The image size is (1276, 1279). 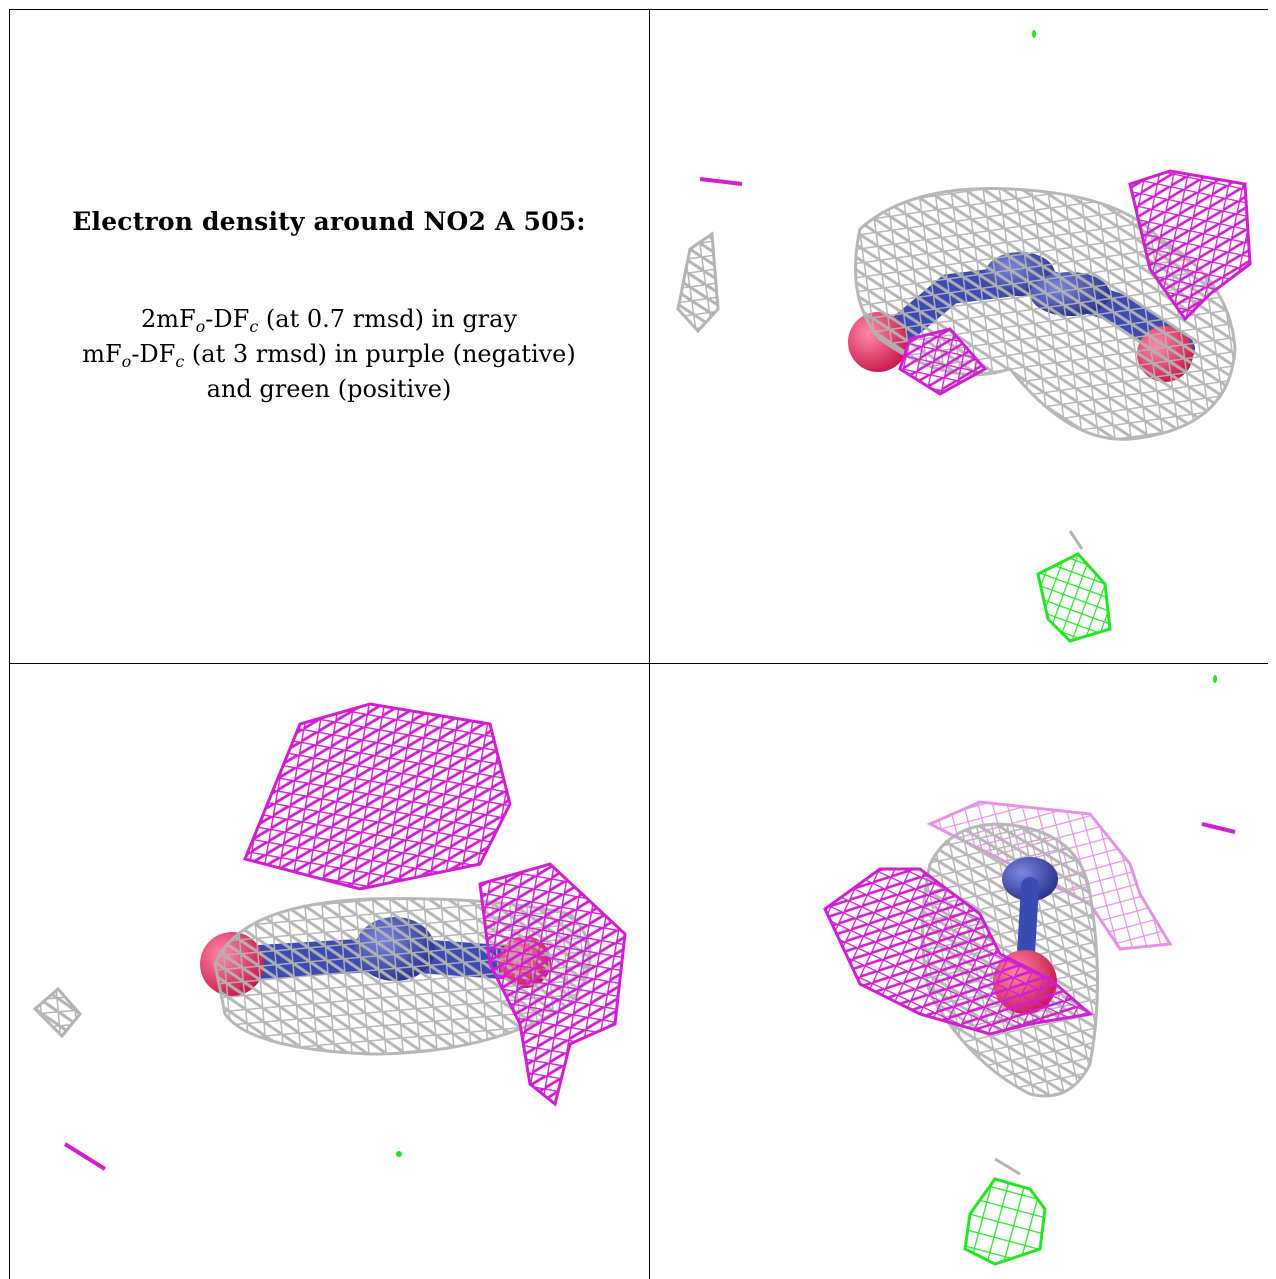 I want to click on legend-line-green: and green (positive), so click(x=329, y=389).